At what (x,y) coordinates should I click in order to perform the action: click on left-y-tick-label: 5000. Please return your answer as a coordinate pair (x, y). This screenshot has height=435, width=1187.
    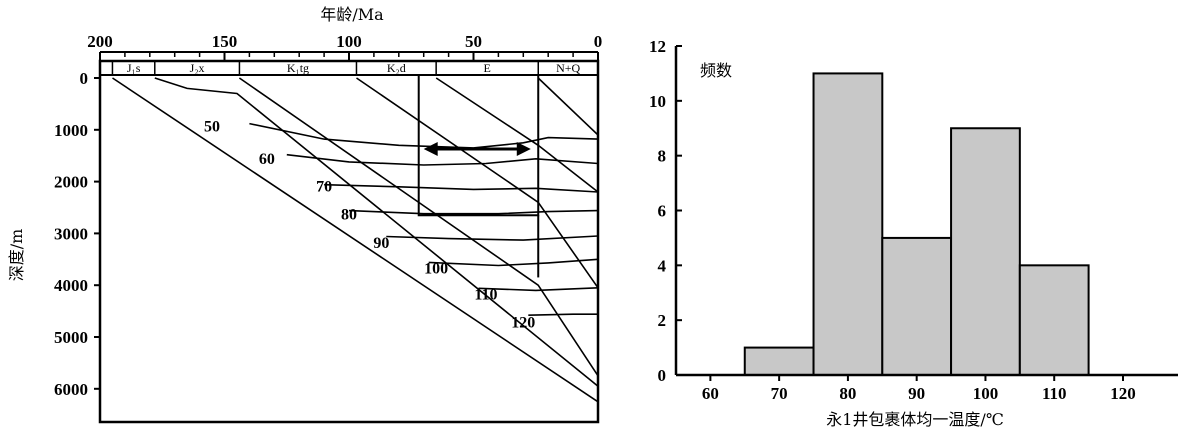
    Looking at the image, I should click on (71, 337).